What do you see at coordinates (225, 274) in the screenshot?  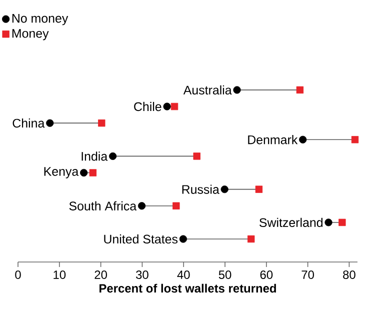 I see `x-tick-label: 50` at bounding box center [225, 274].